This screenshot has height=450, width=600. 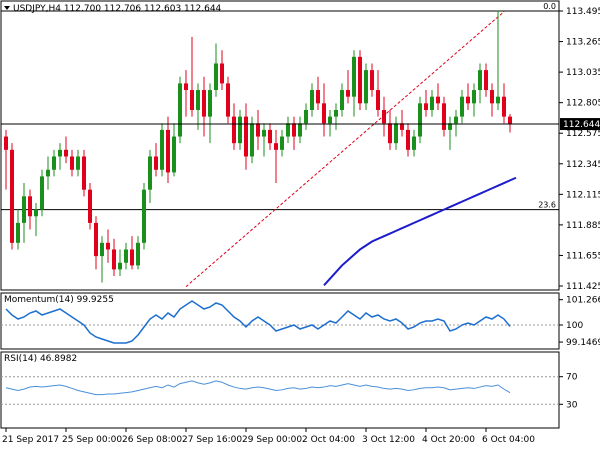 I want to click on momentum-series, so click(x=258, y=322).